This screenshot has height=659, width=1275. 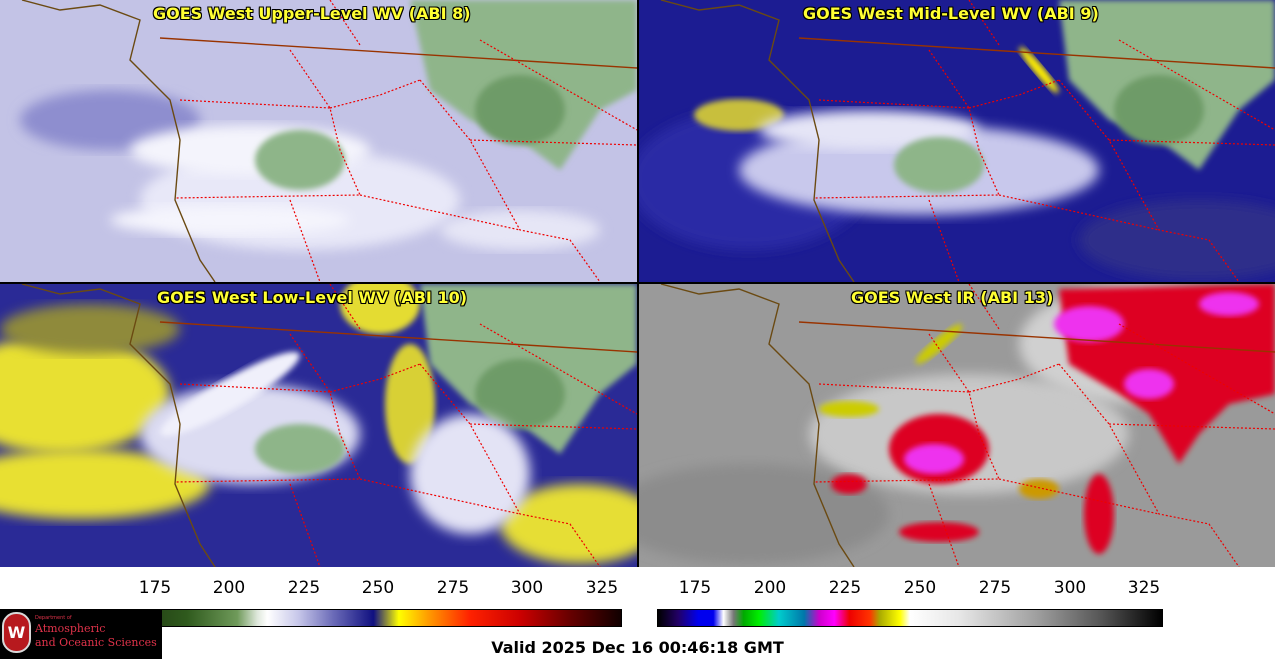 What do you see at coordinates (70, 628) in the screenshot?
I see `logo-line1: Atmospheric` at bounding box center [70, 628].